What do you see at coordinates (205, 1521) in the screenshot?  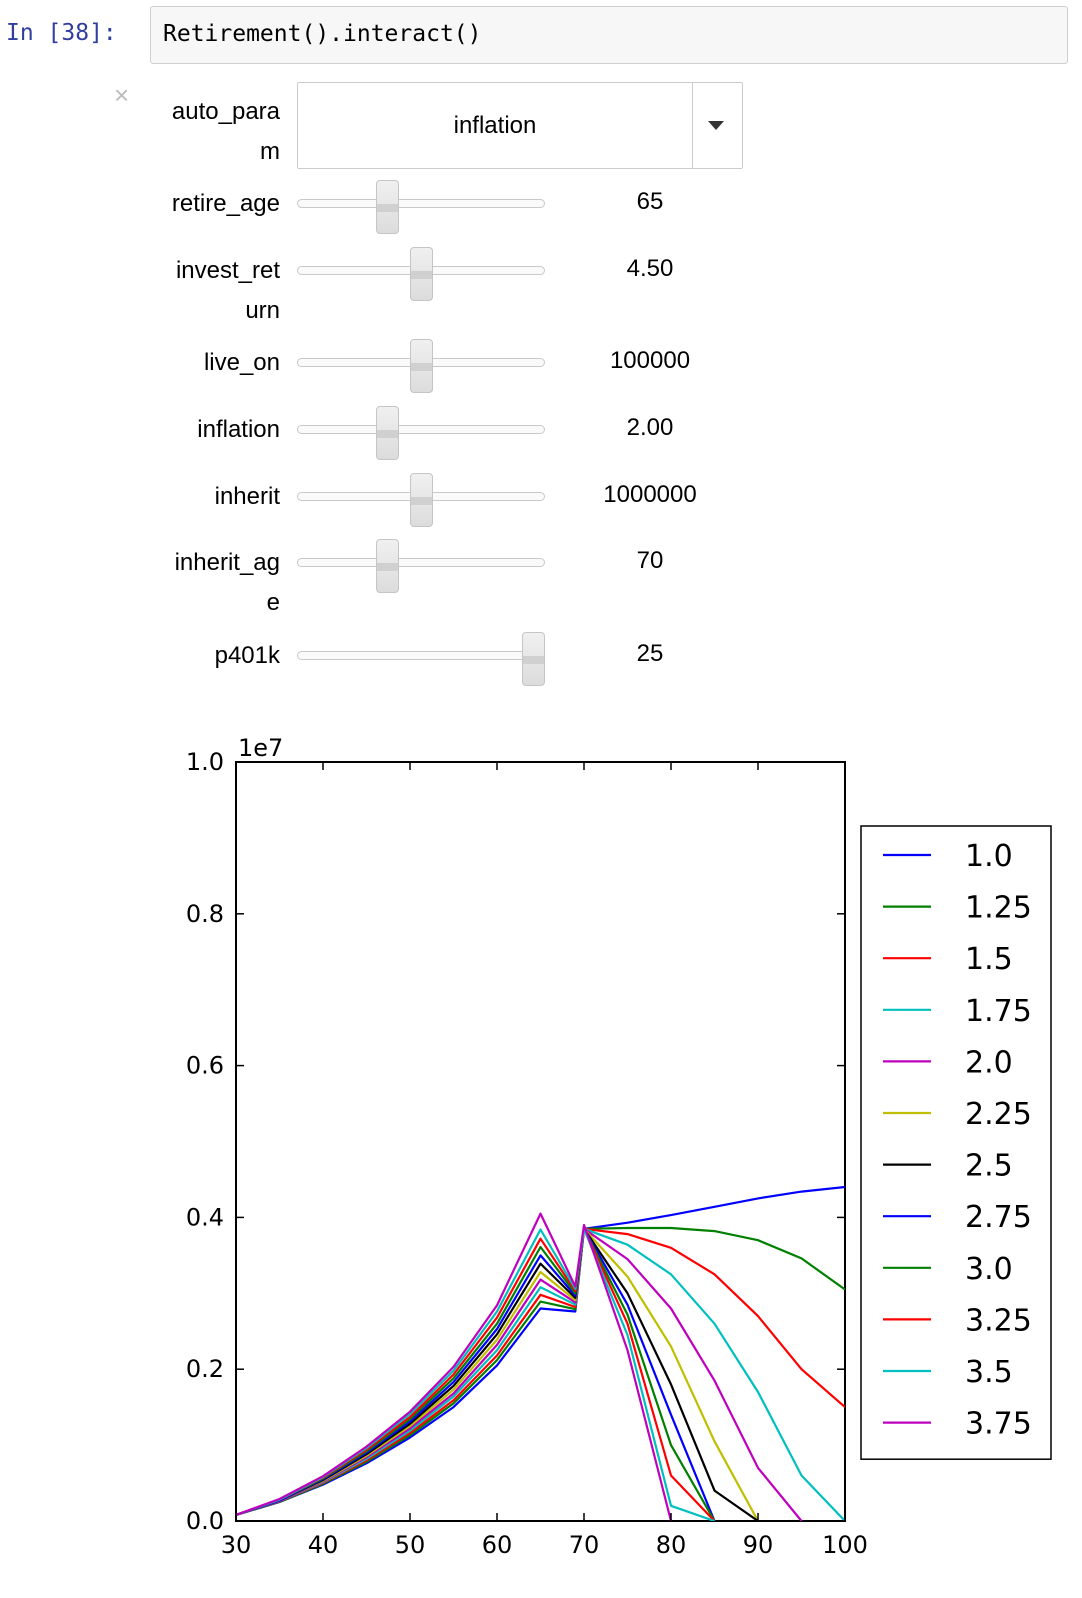 I see `y-tick-label-0: 0.0` at bounding box center [205, 1521].